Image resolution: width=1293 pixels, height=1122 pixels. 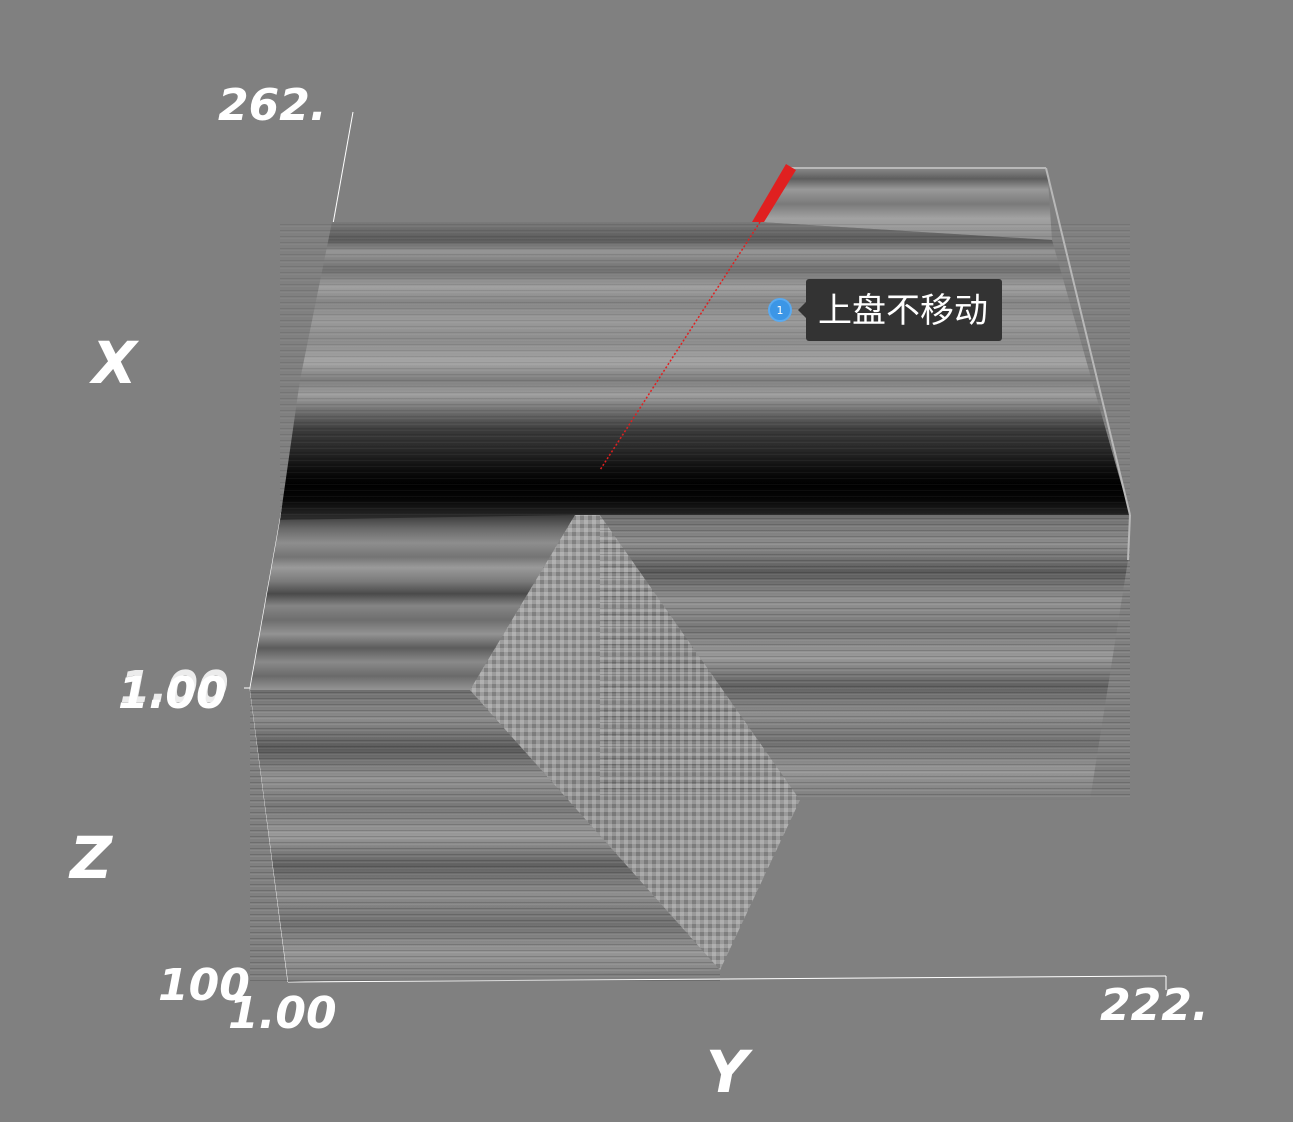 What do you see at coordinates (114, 363) in the screenshot?
I see `x-axis-title: X` at bounding box center [114, 363].